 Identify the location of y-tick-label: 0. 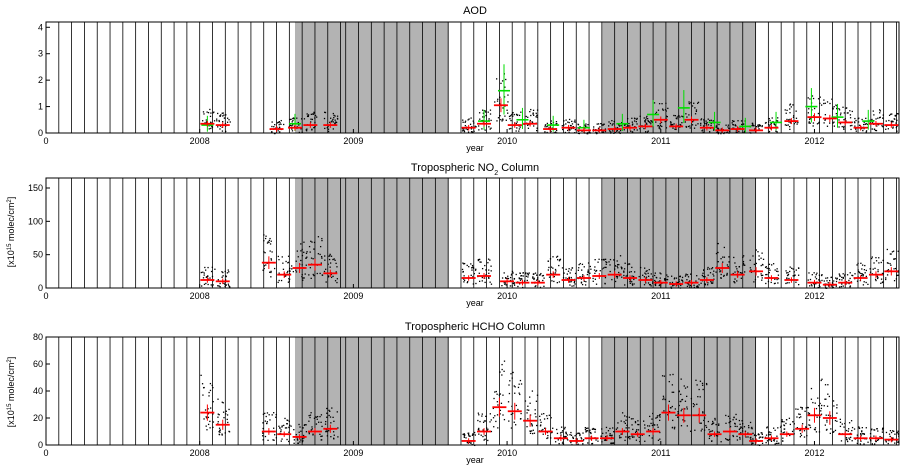
(40, 133).